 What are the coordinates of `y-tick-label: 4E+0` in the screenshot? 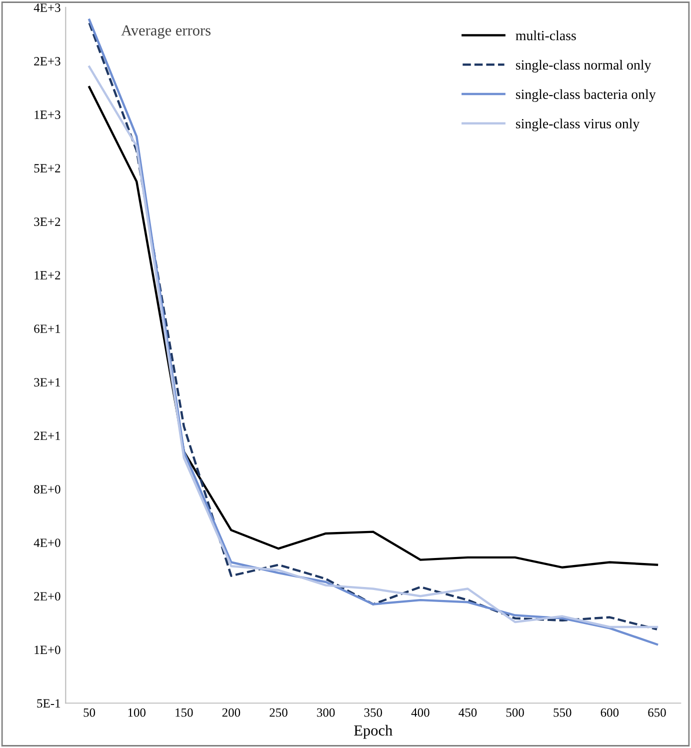 It's located at (47, 543).